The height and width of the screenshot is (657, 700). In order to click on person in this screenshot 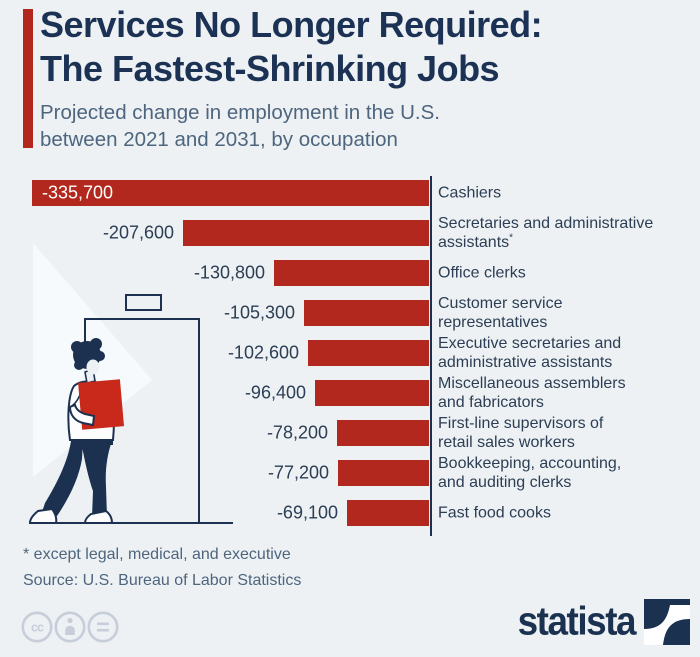, I will do `click(76, 431)`.